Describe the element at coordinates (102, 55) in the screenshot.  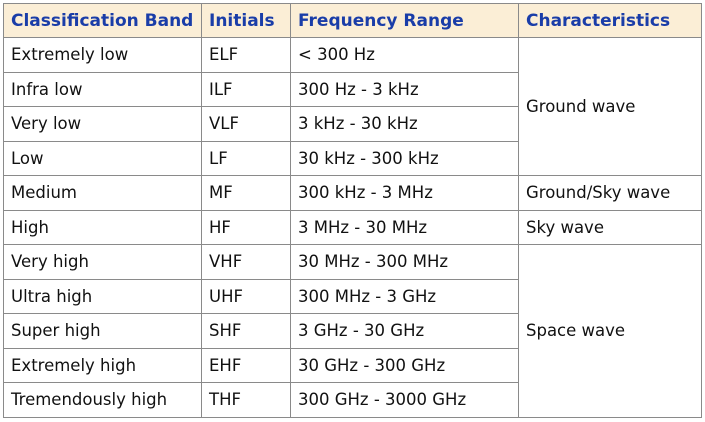
I see `band-cell: Extremely low` at that location.